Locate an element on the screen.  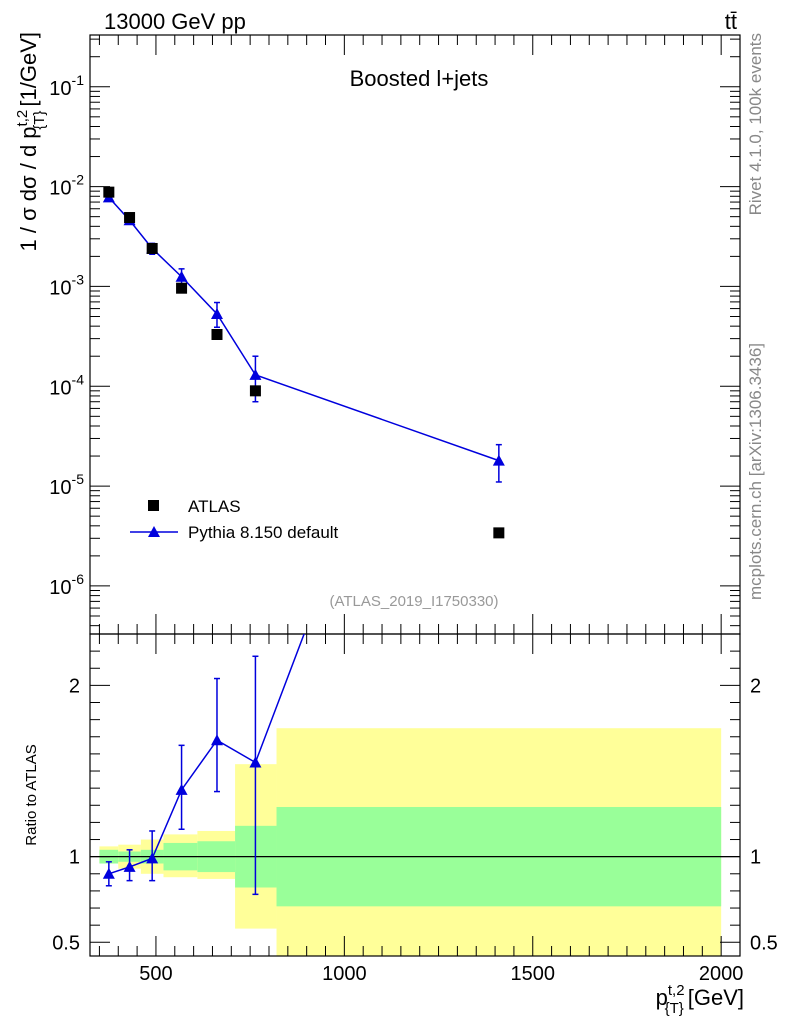
x-title-sup: t,2 is located at coordinates (676, 990).